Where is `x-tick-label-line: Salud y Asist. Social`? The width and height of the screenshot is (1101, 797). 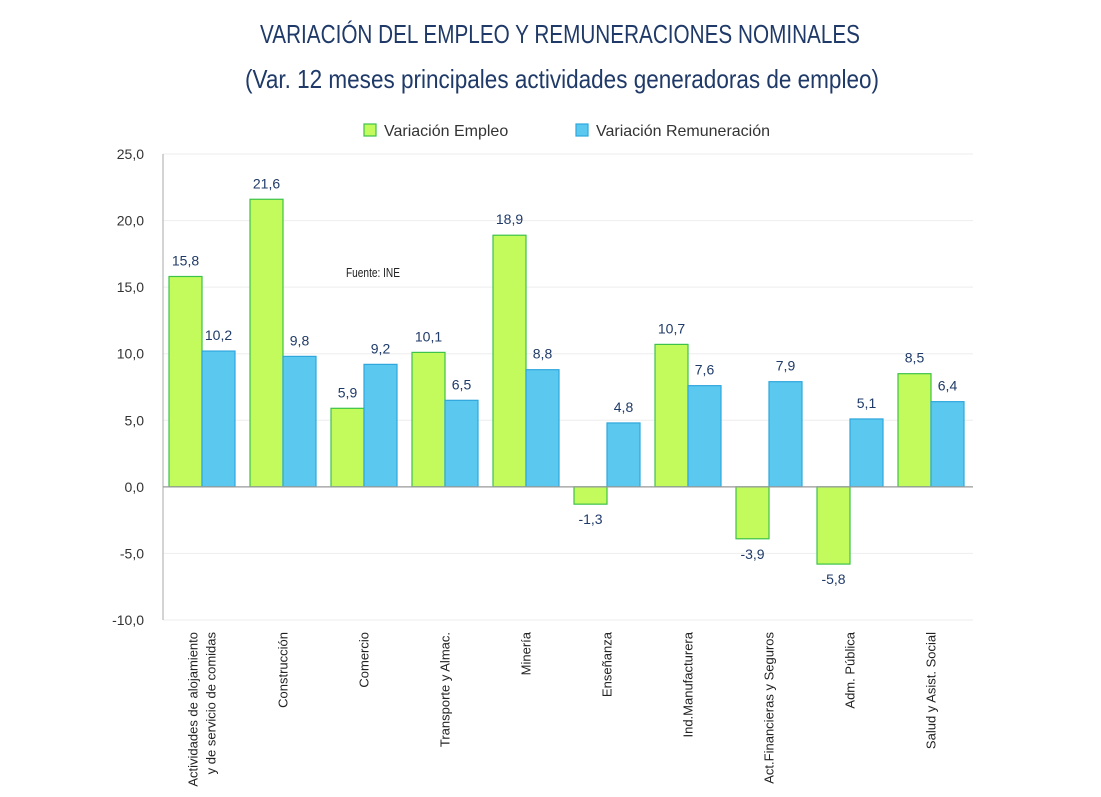
x-tick-label-line: Salud y Asist. Social is located at coordinates (931, 690).